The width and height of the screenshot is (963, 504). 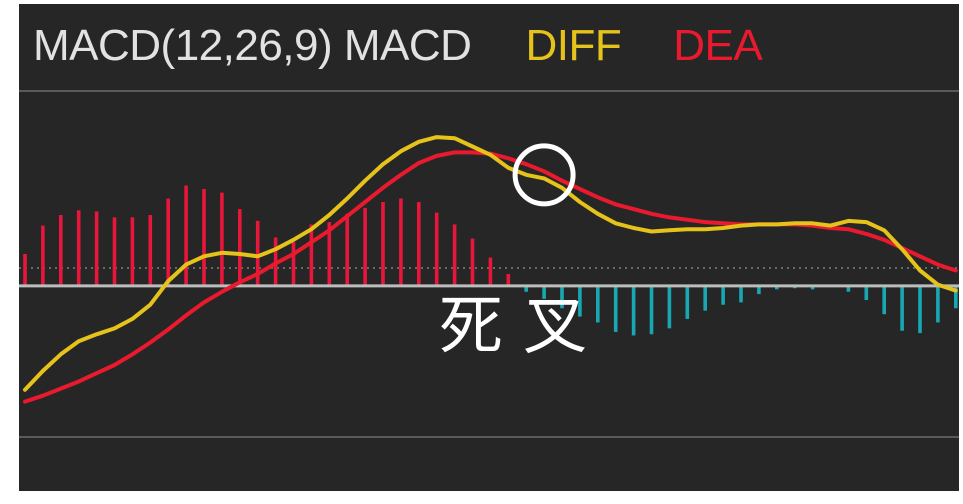 I want to click on death-cross-annotation: 死 叉, so click(x=513, y=327).